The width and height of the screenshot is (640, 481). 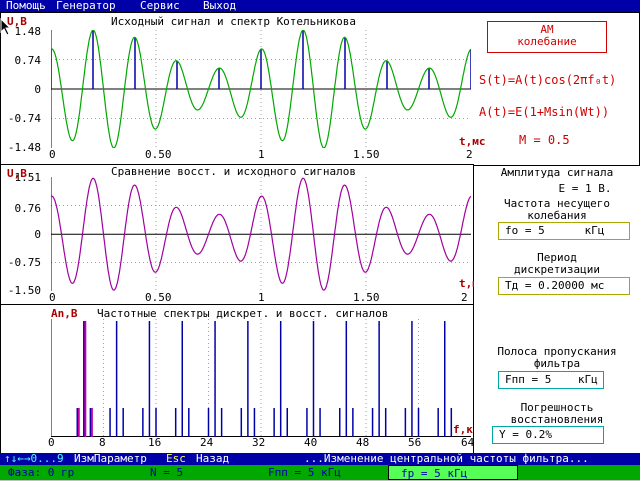 What do you see at coordinates (102, 442) in the screenshot?
I see `panel3-xtick: 8` at bounding box center [102, 442].